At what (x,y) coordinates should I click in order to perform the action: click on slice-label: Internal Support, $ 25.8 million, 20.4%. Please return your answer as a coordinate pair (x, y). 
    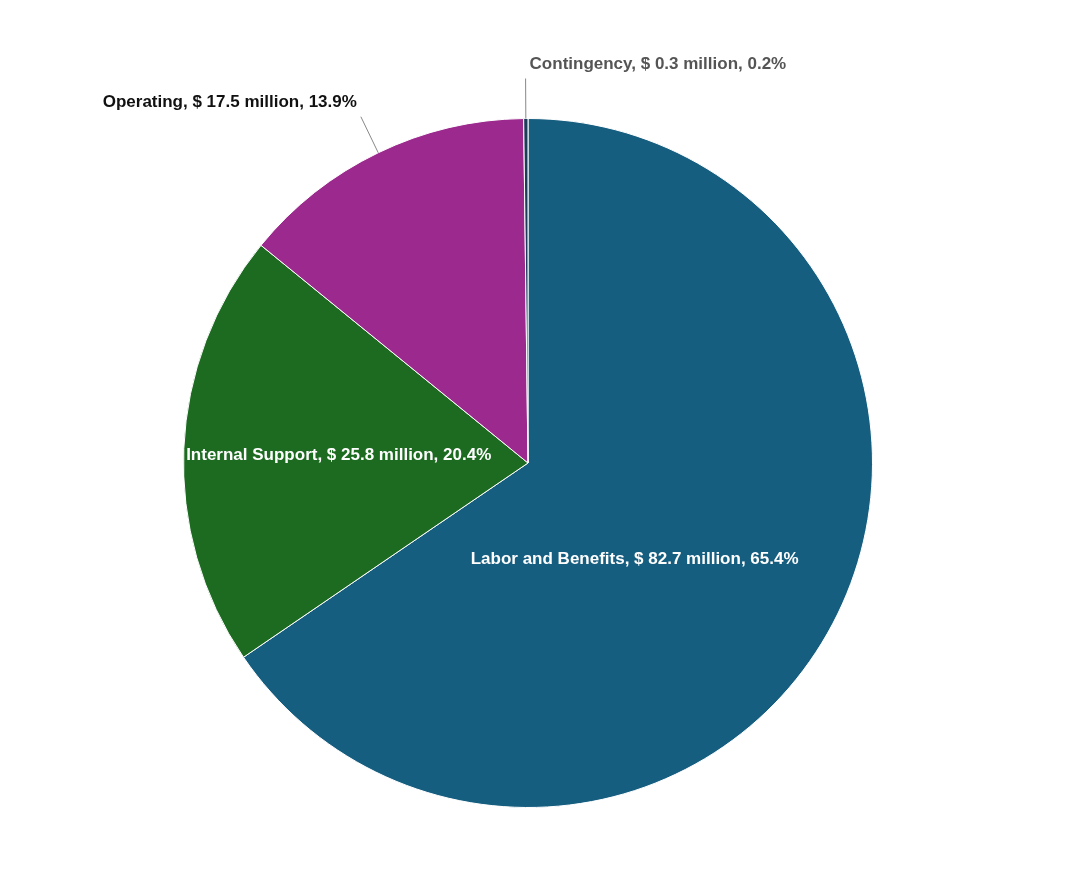
    Looking at the image, I should click on (339, 454).